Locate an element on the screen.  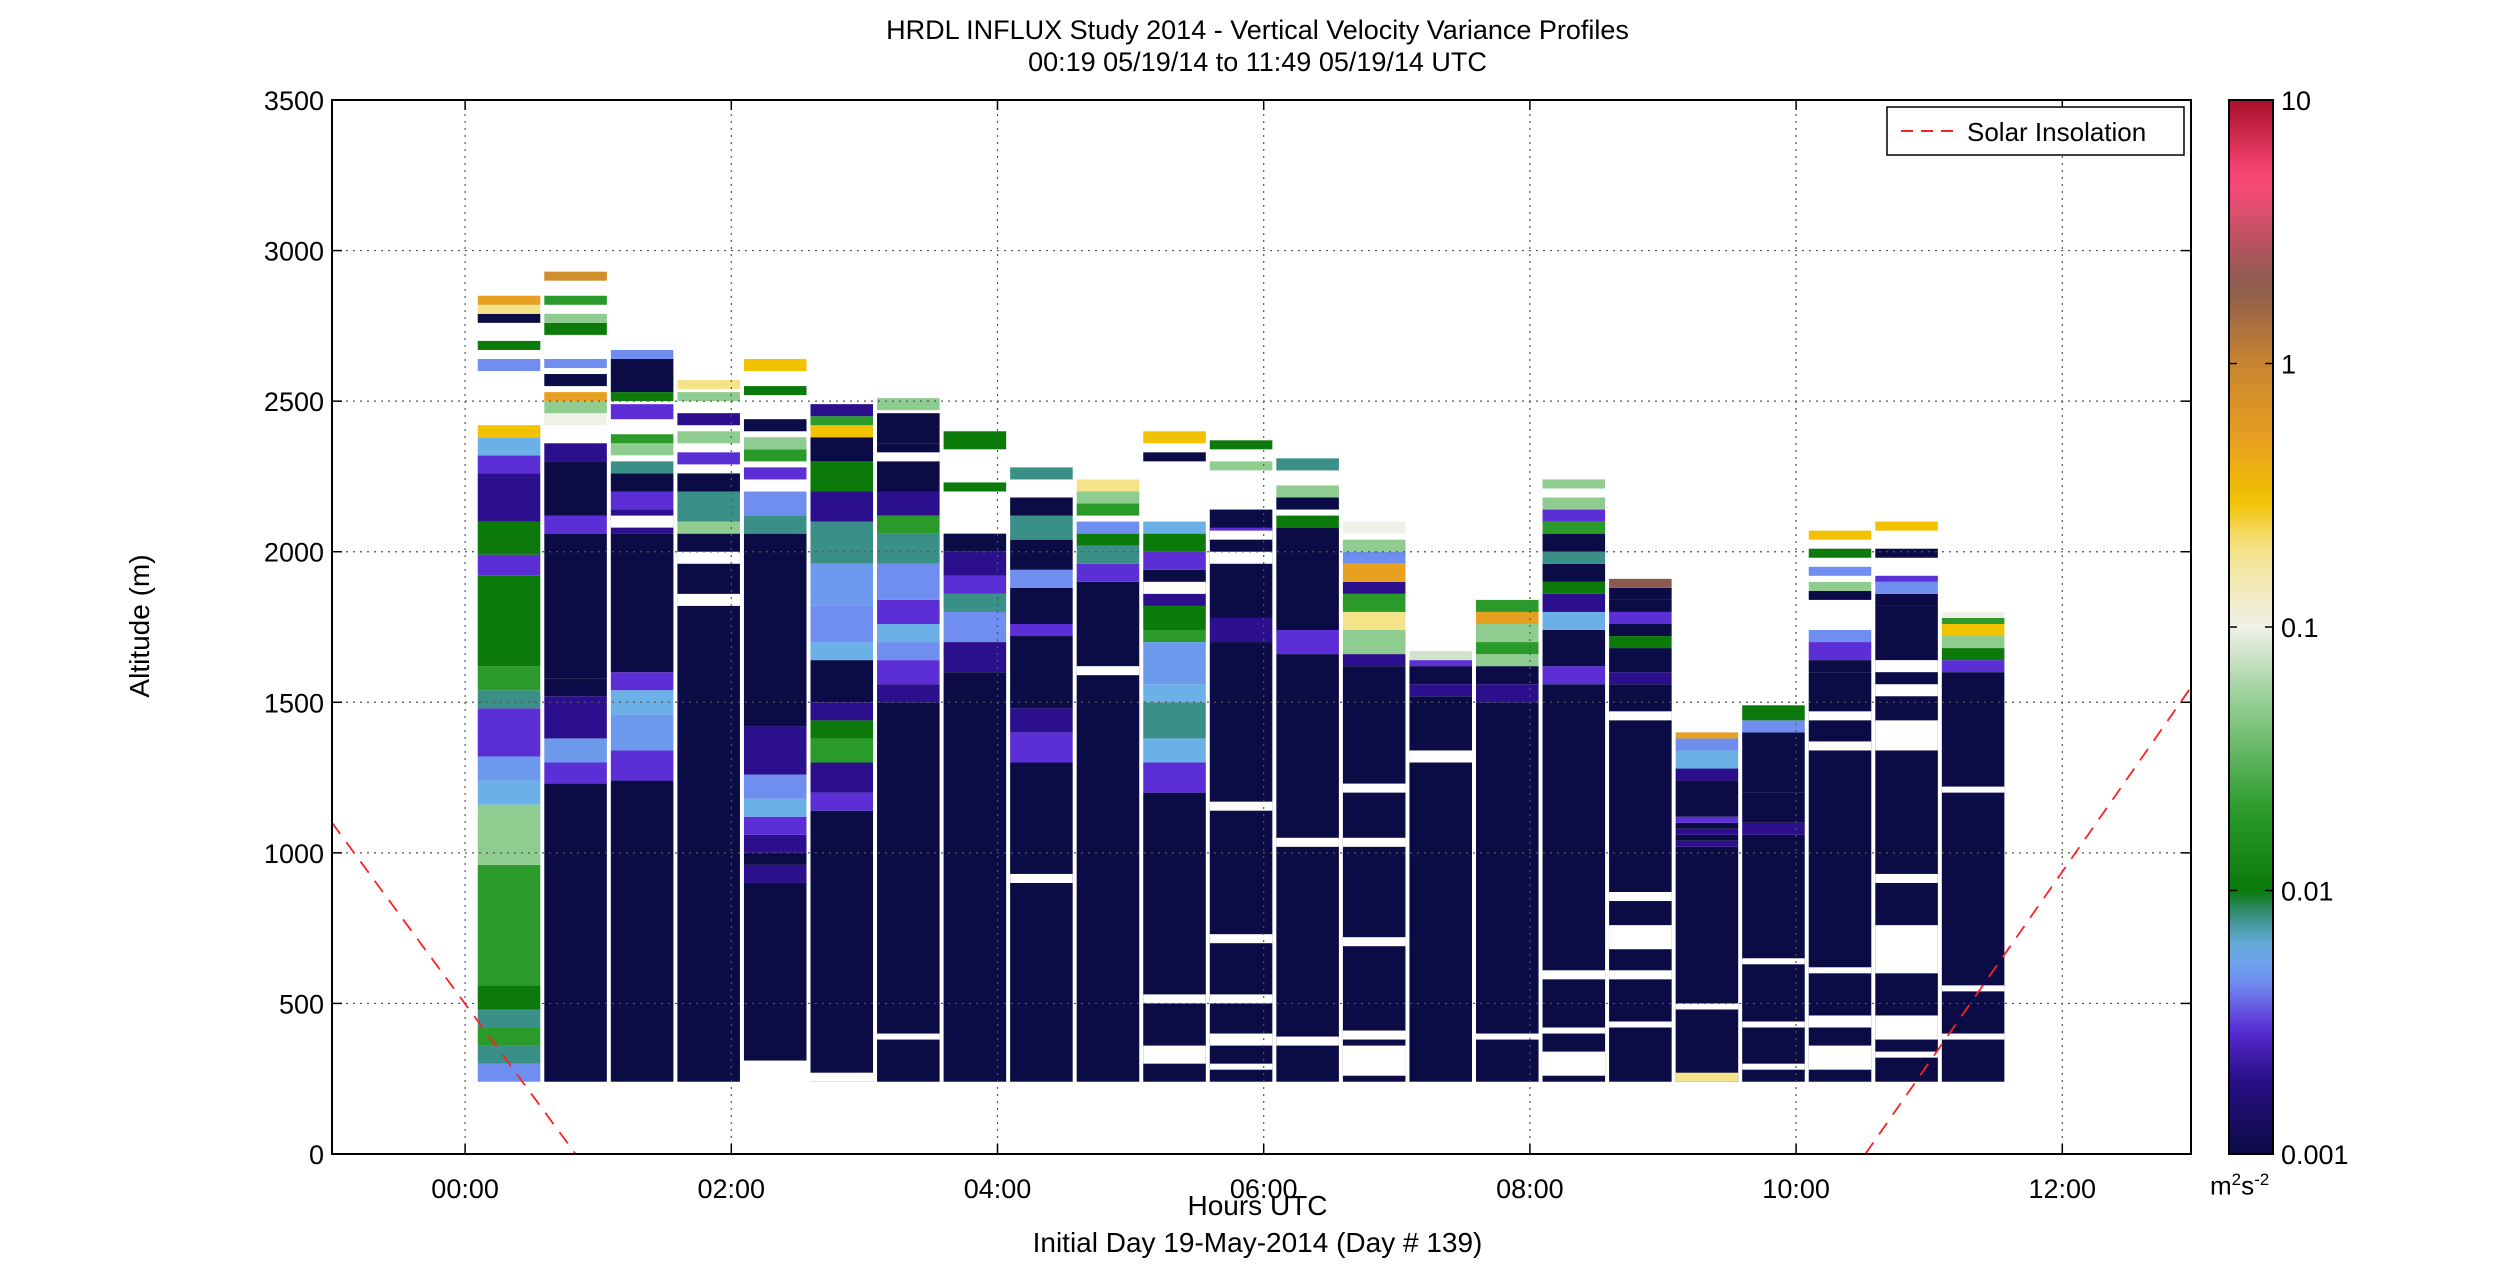
x-tick-label: 04:00 is located at coordinates (998, 1189).